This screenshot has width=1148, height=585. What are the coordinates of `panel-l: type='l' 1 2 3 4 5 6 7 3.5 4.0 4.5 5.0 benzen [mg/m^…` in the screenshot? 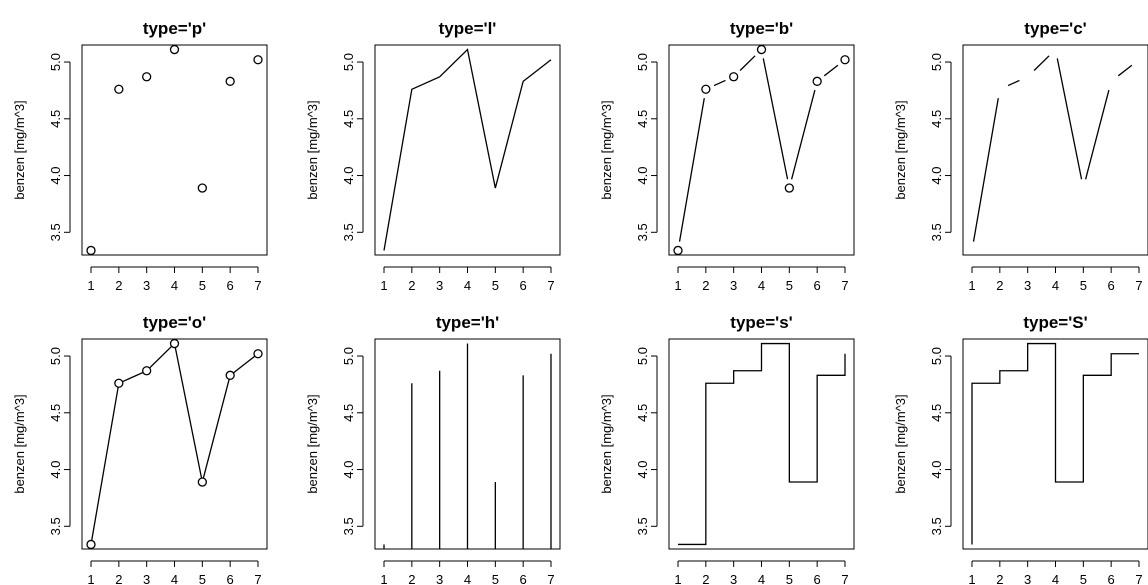 It's located at (433, 156).